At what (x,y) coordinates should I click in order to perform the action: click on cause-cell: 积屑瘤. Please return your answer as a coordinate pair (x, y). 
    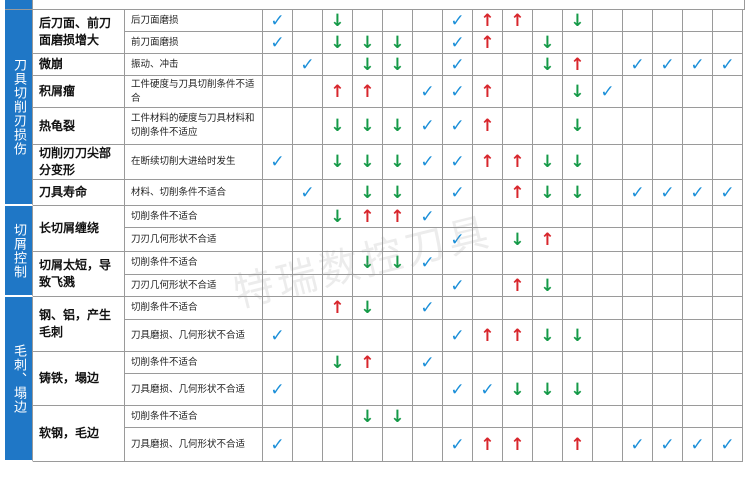
    Looking at the image, I should click on (79, 92).